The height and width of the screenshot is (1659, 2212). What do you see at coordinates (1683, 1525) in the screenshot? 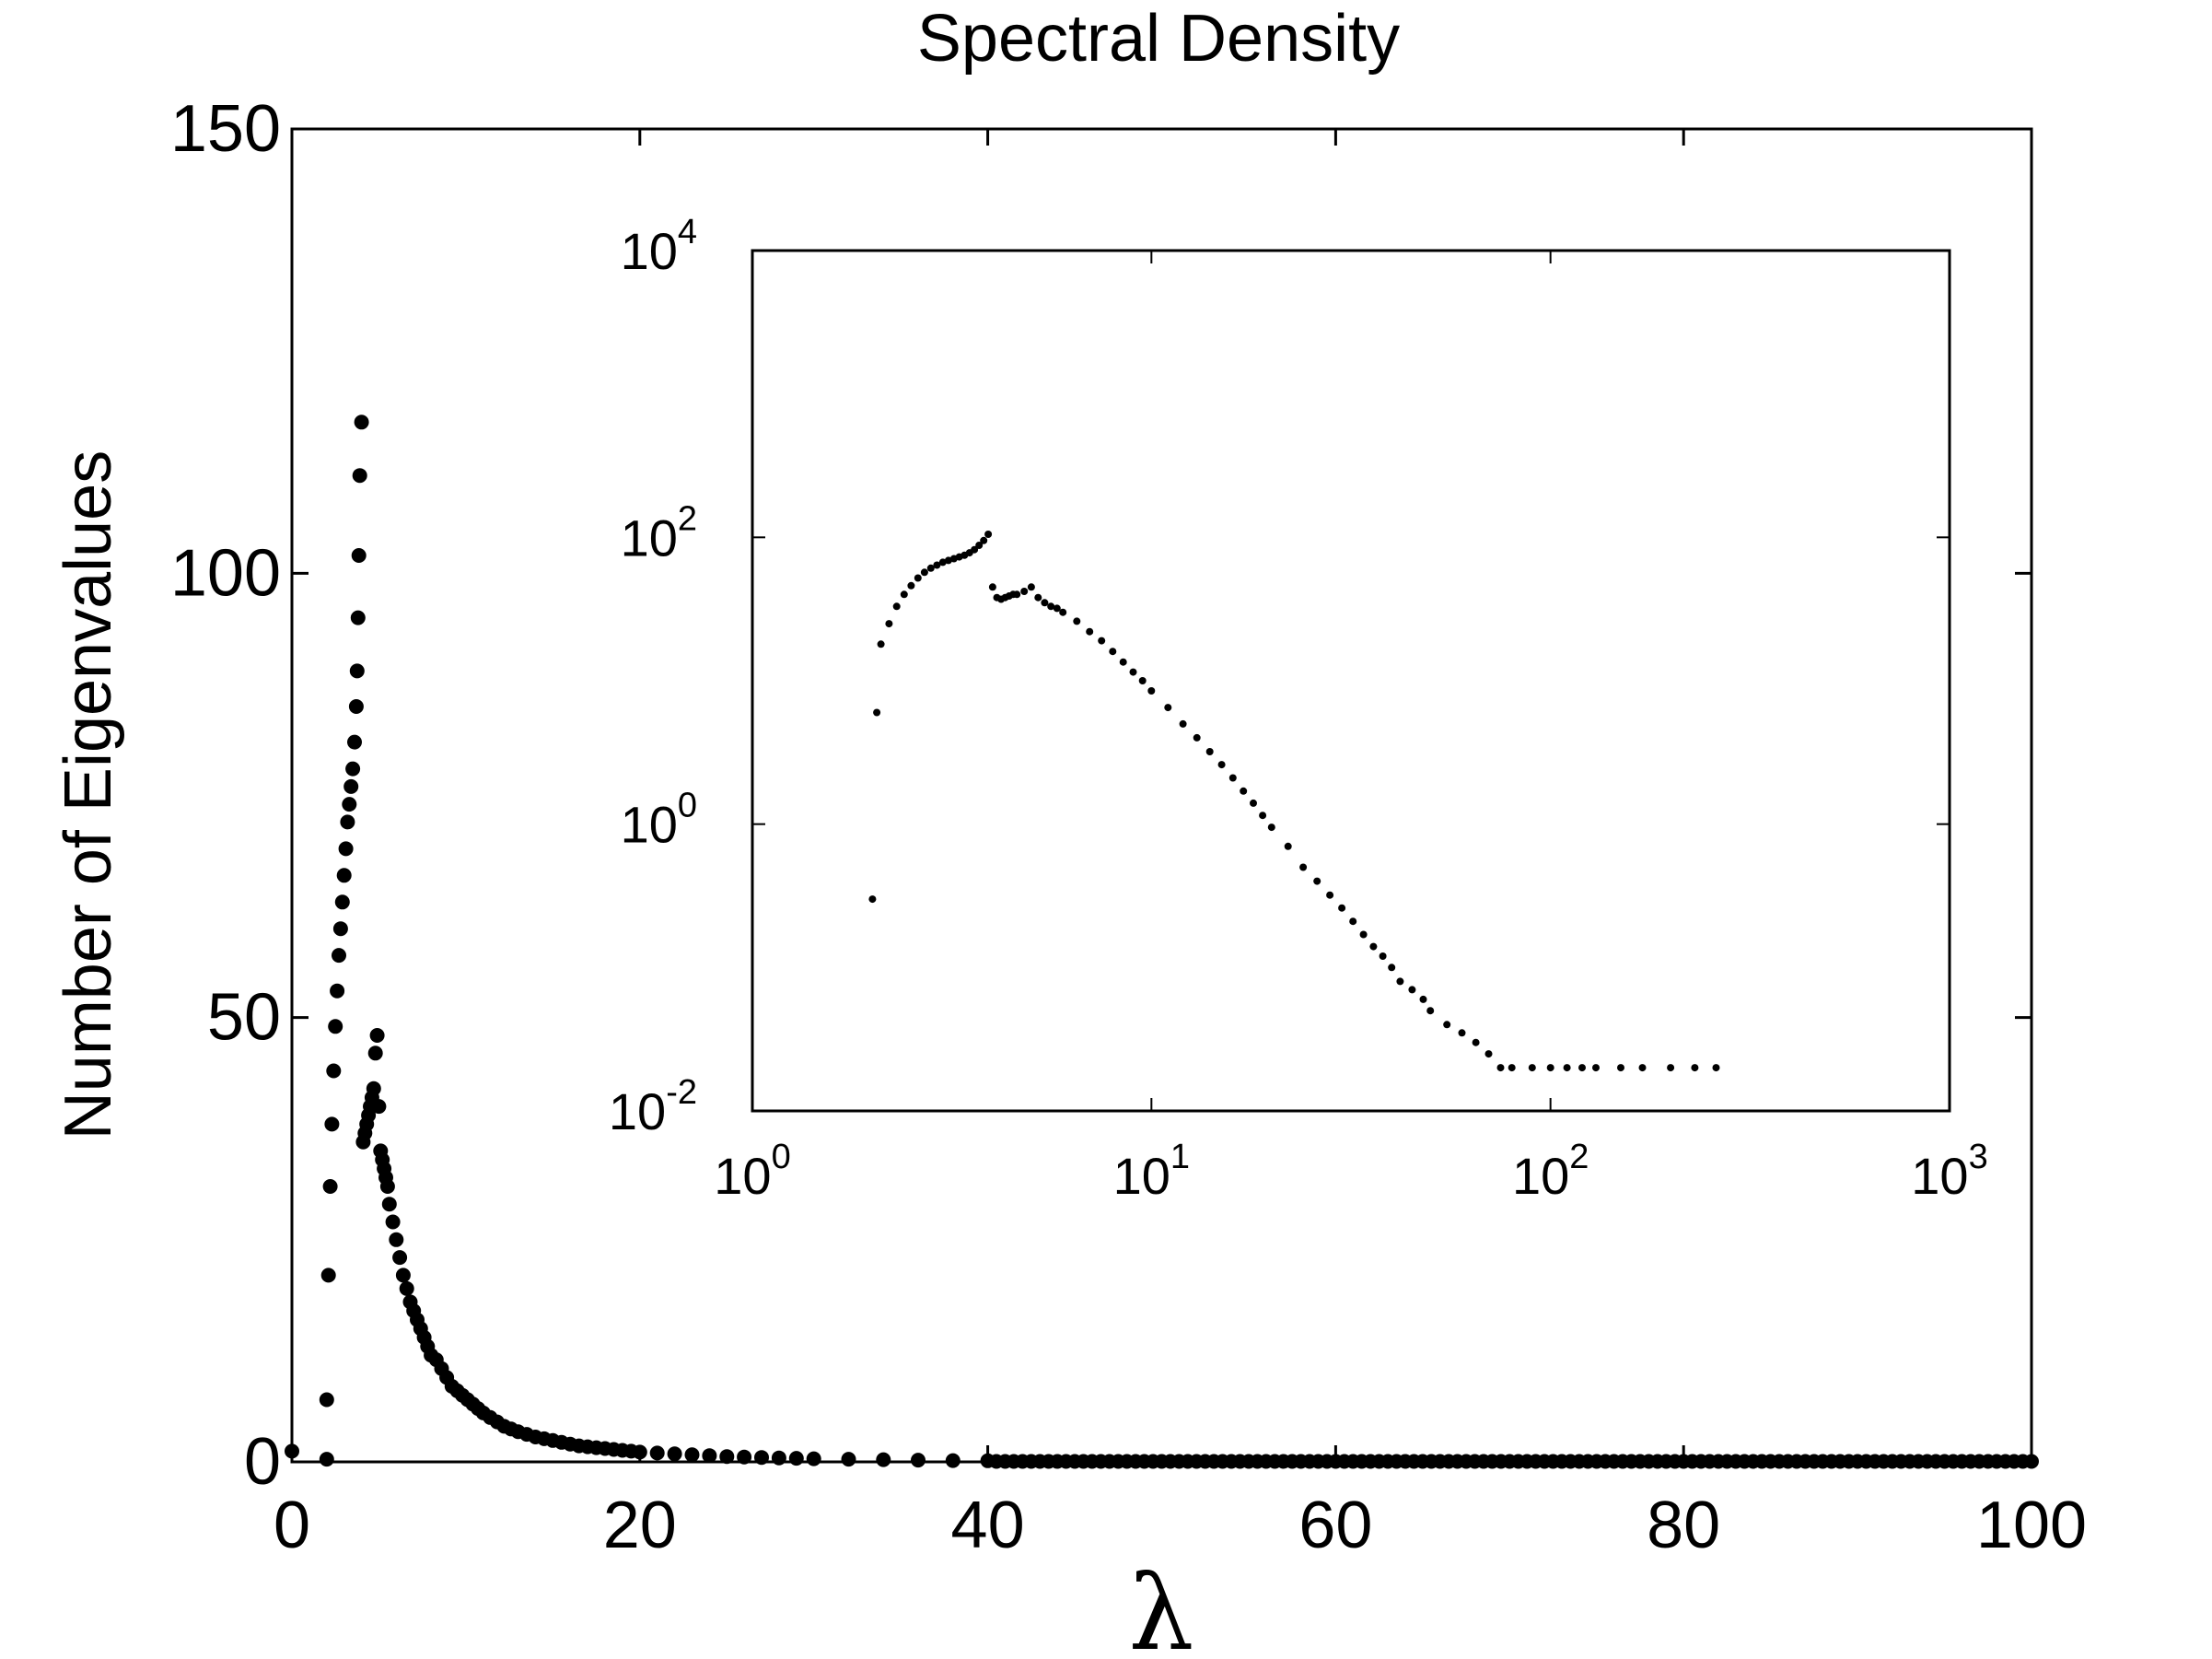
I see `main-x-tick-label: 80` at bounding box center [1683, 1525].